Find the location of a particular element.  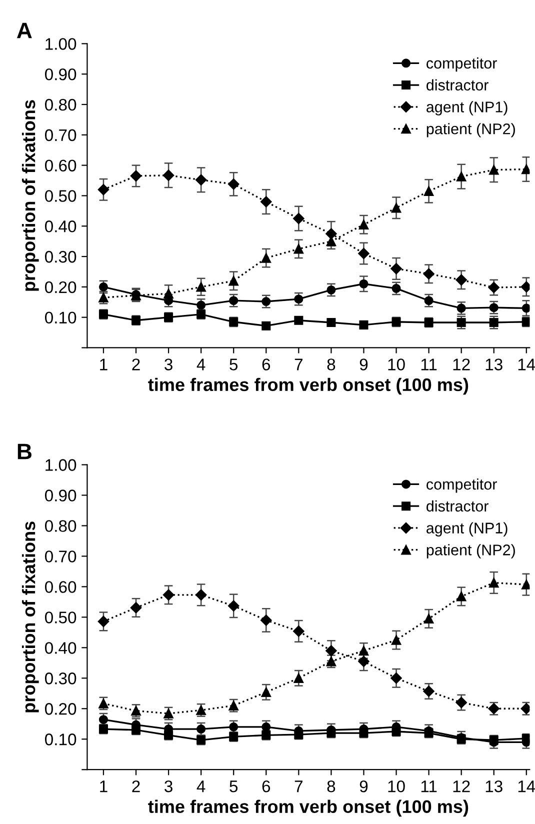

chart-title: B is located at coordinates (25, 452).